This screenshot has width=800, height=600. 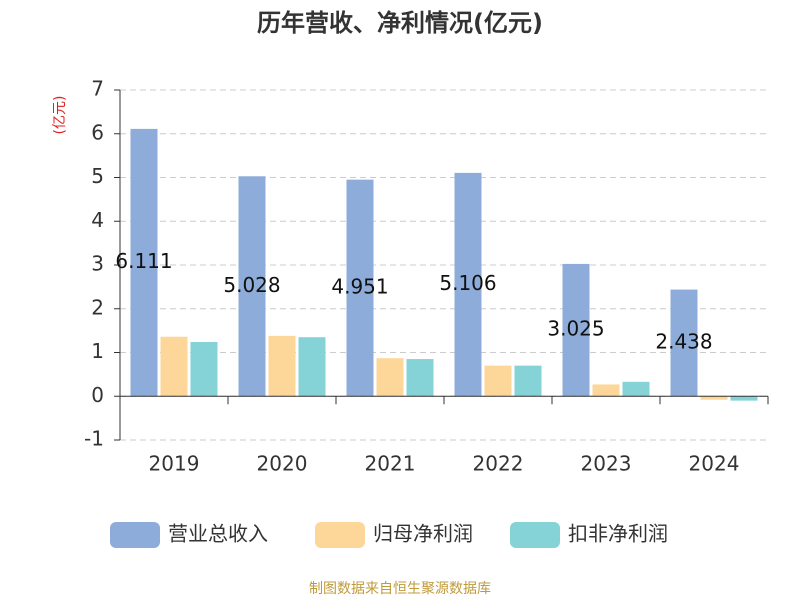 I want to click on data-label: 3.025, so click(x=575, y=329).